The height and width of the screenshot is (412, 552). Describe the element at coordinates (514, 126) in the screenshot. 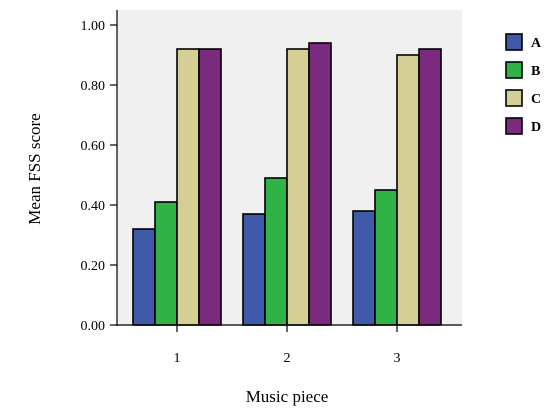

I see `legend-swatch-d` at that location.